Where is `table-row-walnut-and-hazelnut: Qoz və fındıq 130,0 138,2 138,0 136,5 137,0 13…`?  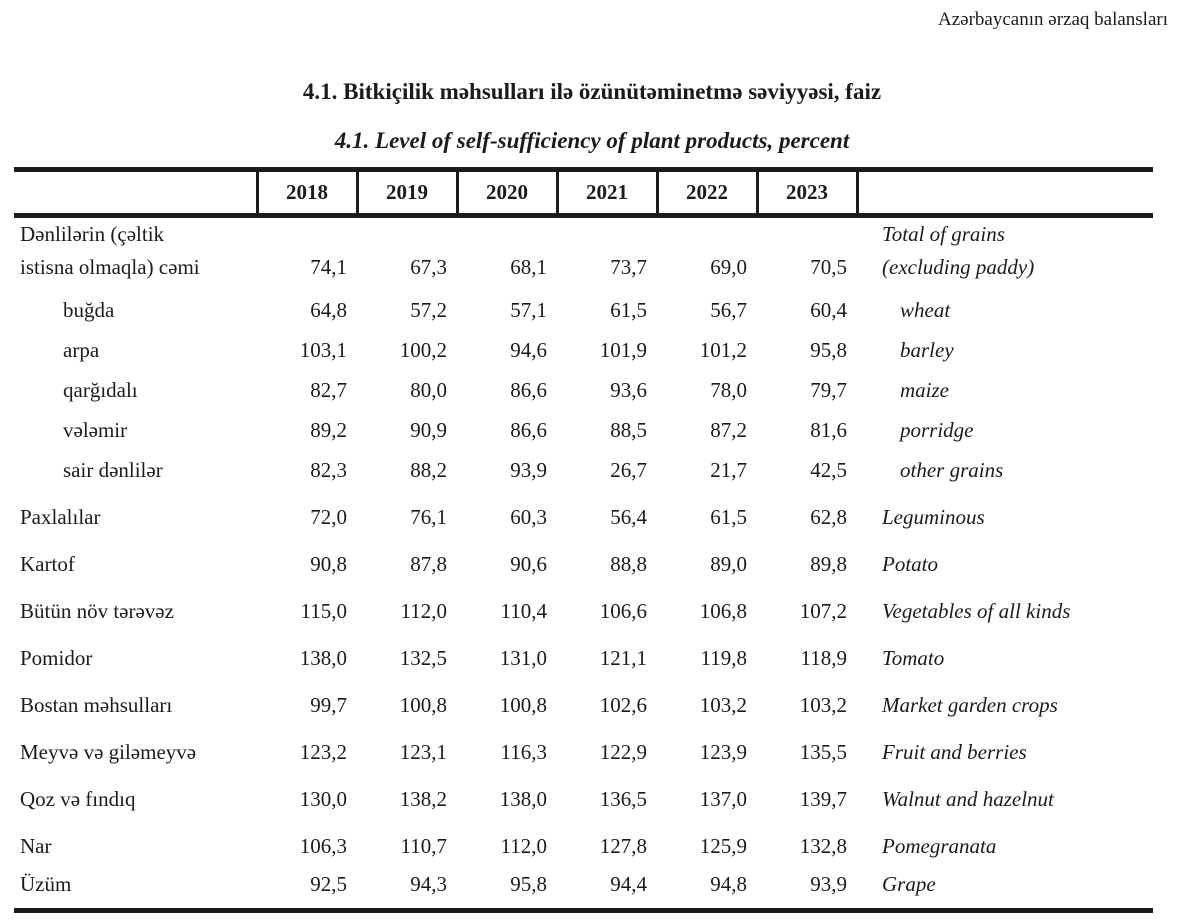
table-row-walnut-and-hazelnut: Qoz və fındıq 130,0 138,2 138,0 136,5 137,0 13… is located at coordinates (583, 799).